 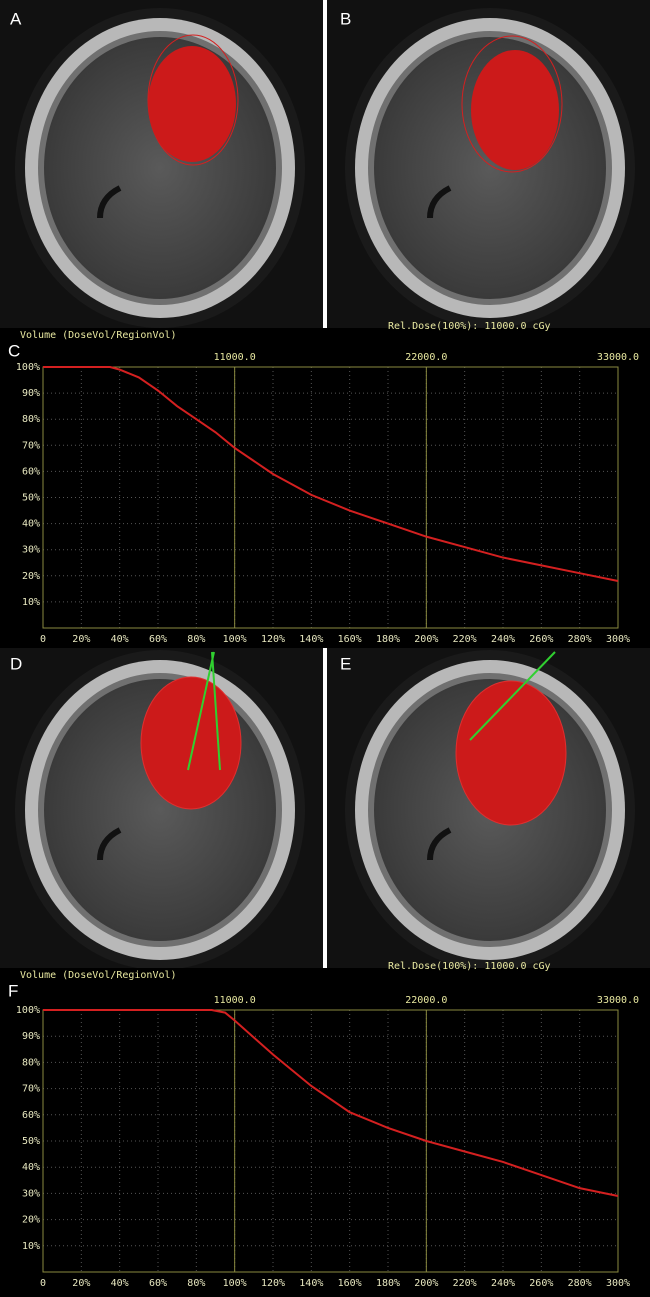 I want to click on panel-label: C, so click(x=14, y=350).